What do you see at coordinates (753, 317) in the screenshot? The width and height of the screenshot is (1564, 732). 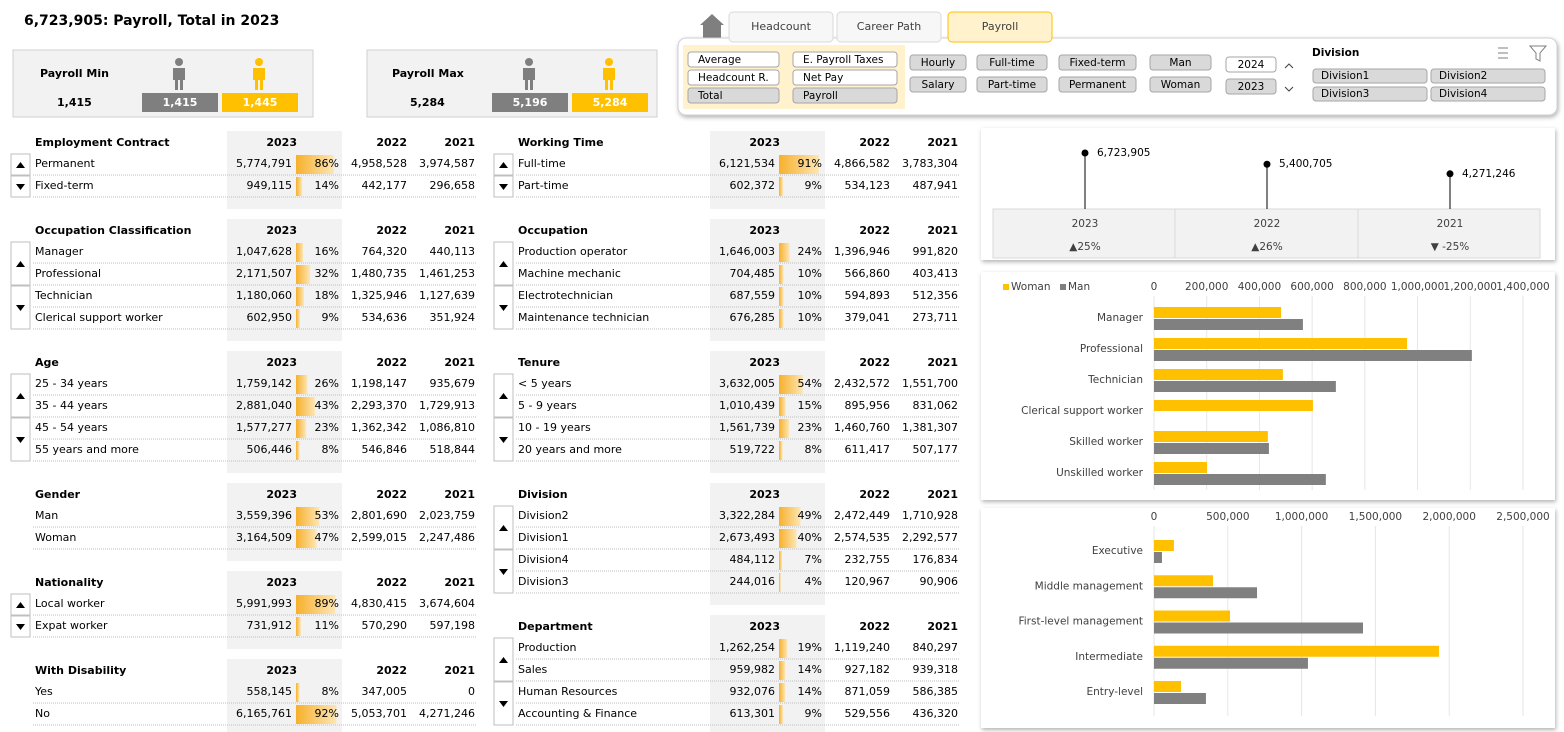 I see `value-2023: 676,285` at bounding box center [753, 317].